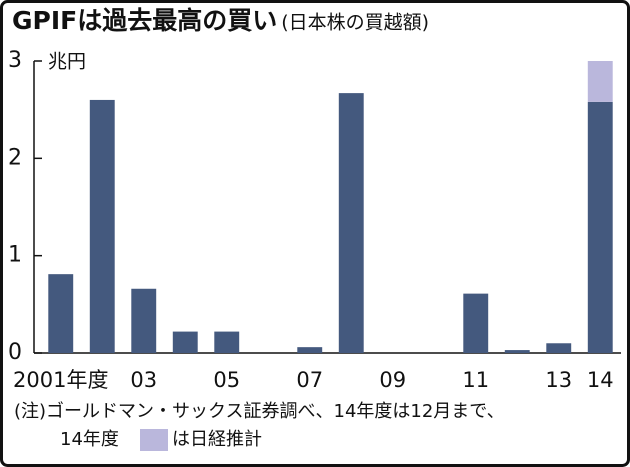  I want to click on x-tick-label: 2001年度, so click(60, 380).